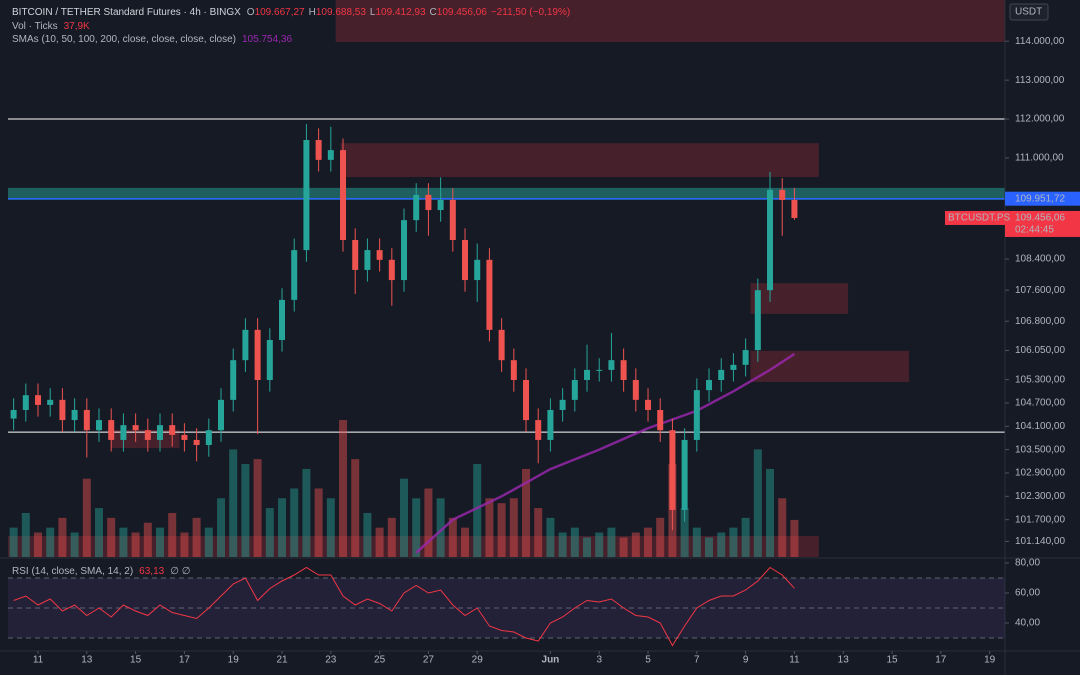 This screenshot has width=1080, height=675. Describe the element at coordinates (1028, 12) in the screenshot. I see `currency-label: USDT` at that location.